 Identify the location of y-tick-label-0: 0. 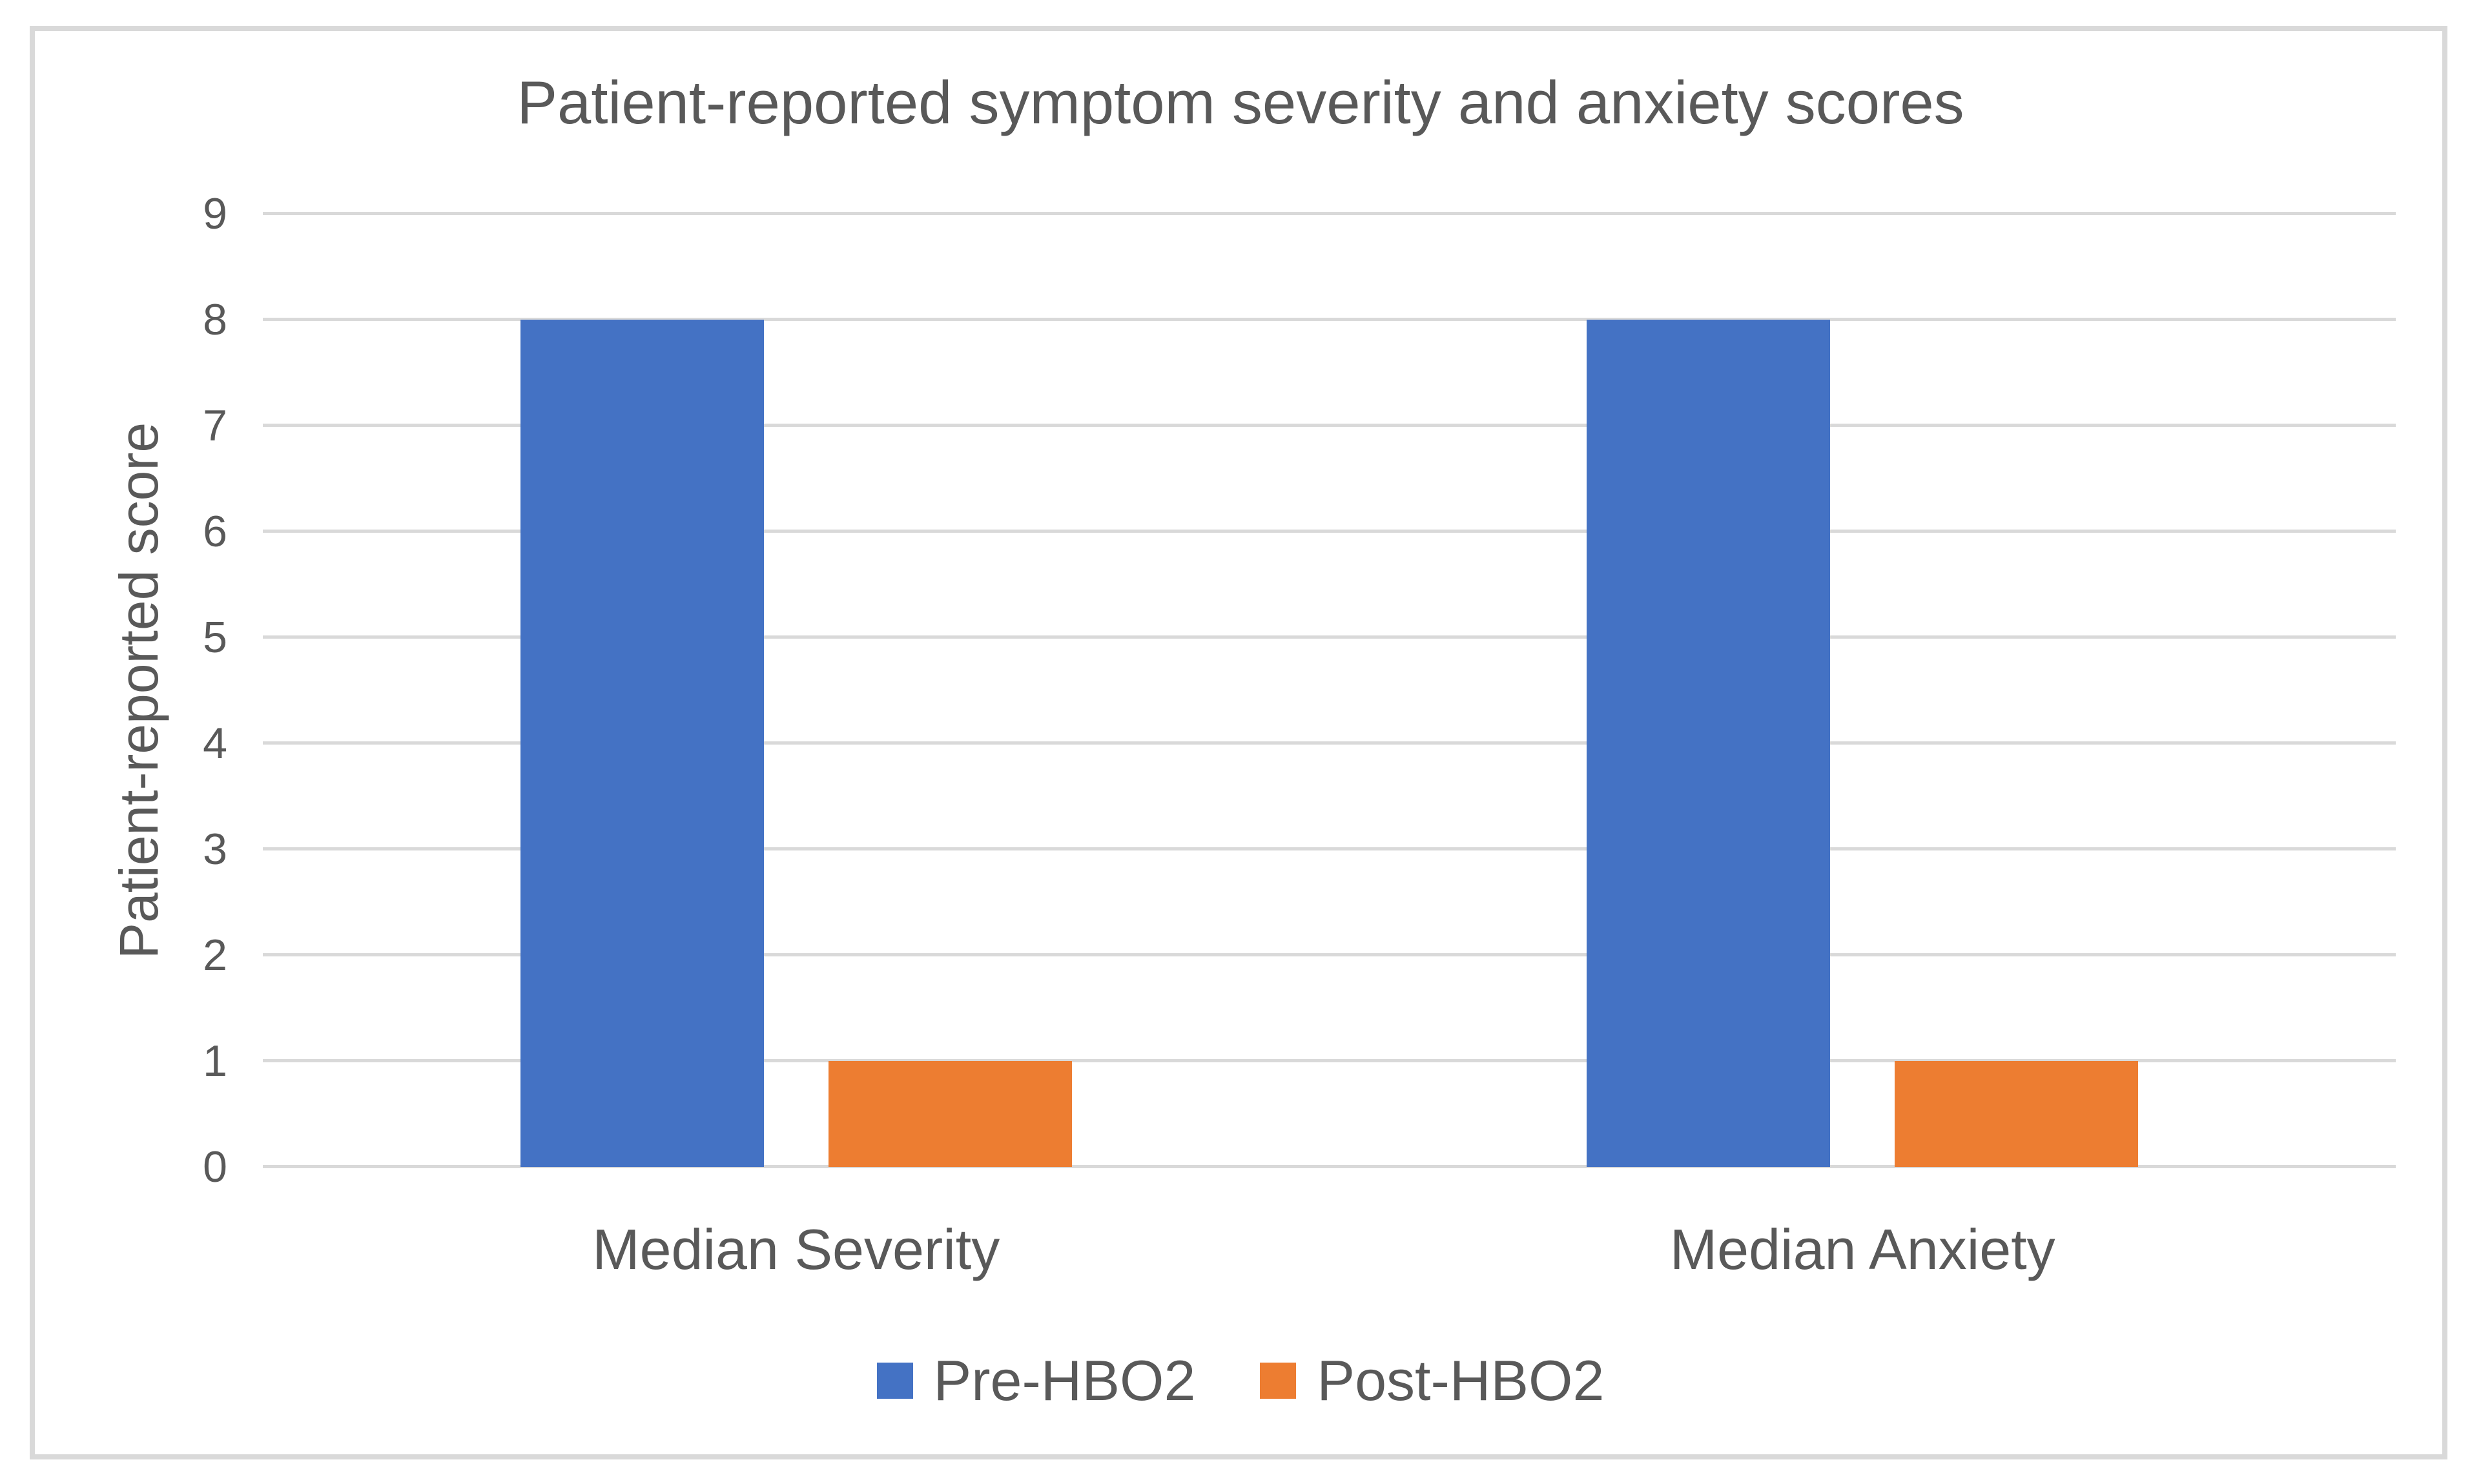
(215, 1166).